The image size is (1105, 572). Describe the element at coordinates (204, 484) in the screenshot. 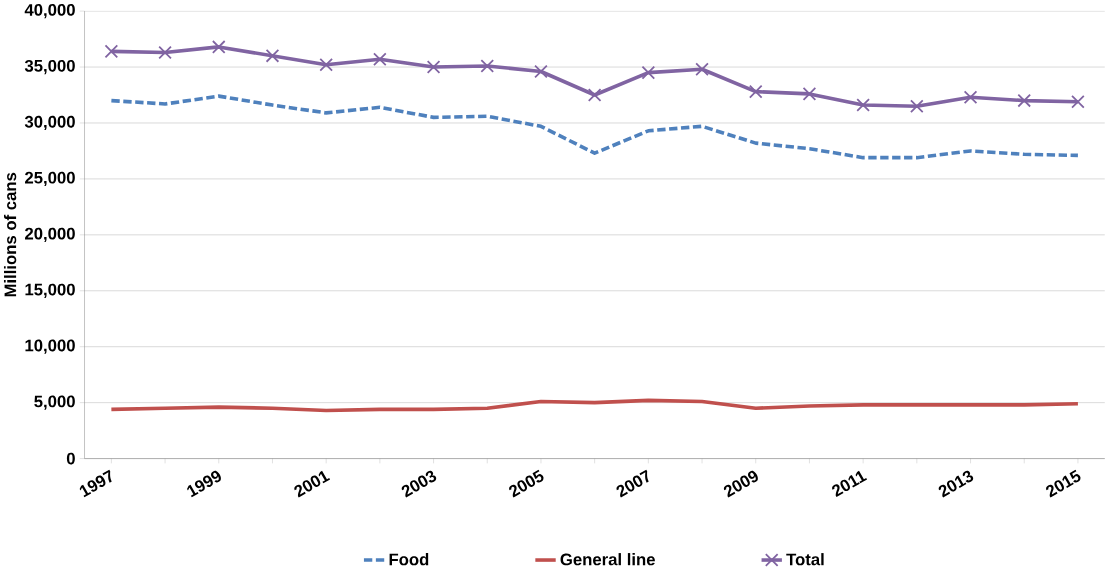

I see `x-tick-label: 1999` at that location.